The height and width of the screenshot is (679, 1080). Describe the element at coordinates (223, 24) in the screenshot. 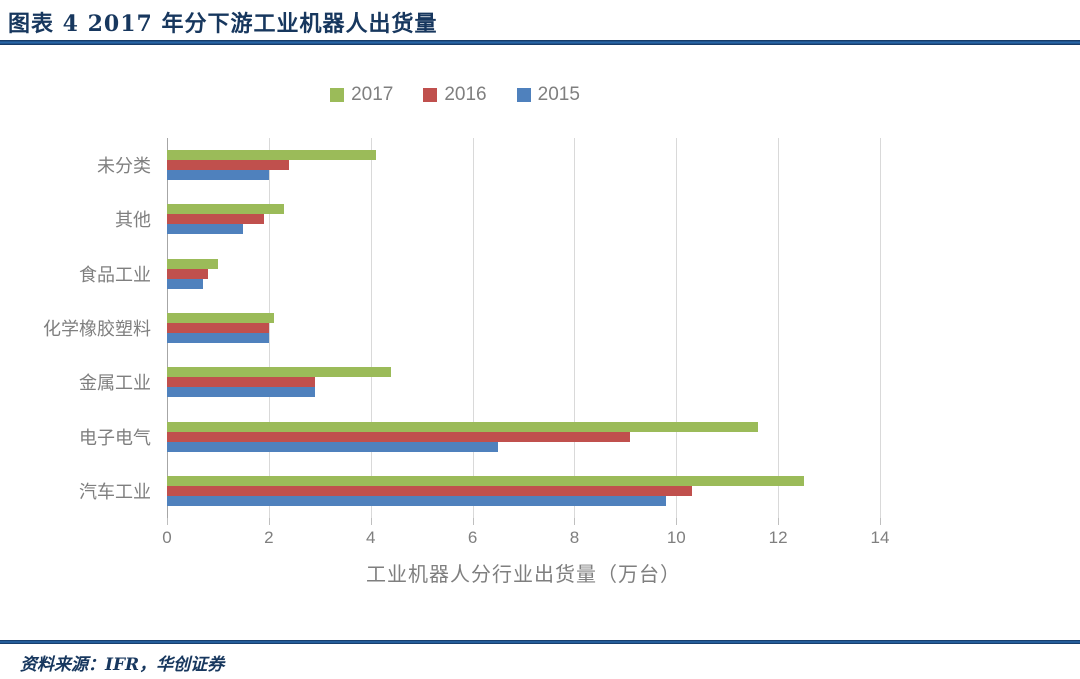

I see `chart-title: 图表 4 2017 年分下游工业机器人出货量` at that location.